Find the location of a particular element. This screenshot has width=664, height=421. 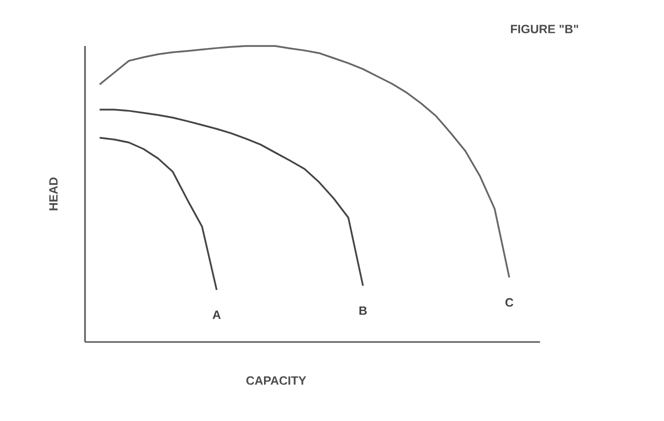

series-label: C is located at coordinates (509, 302).